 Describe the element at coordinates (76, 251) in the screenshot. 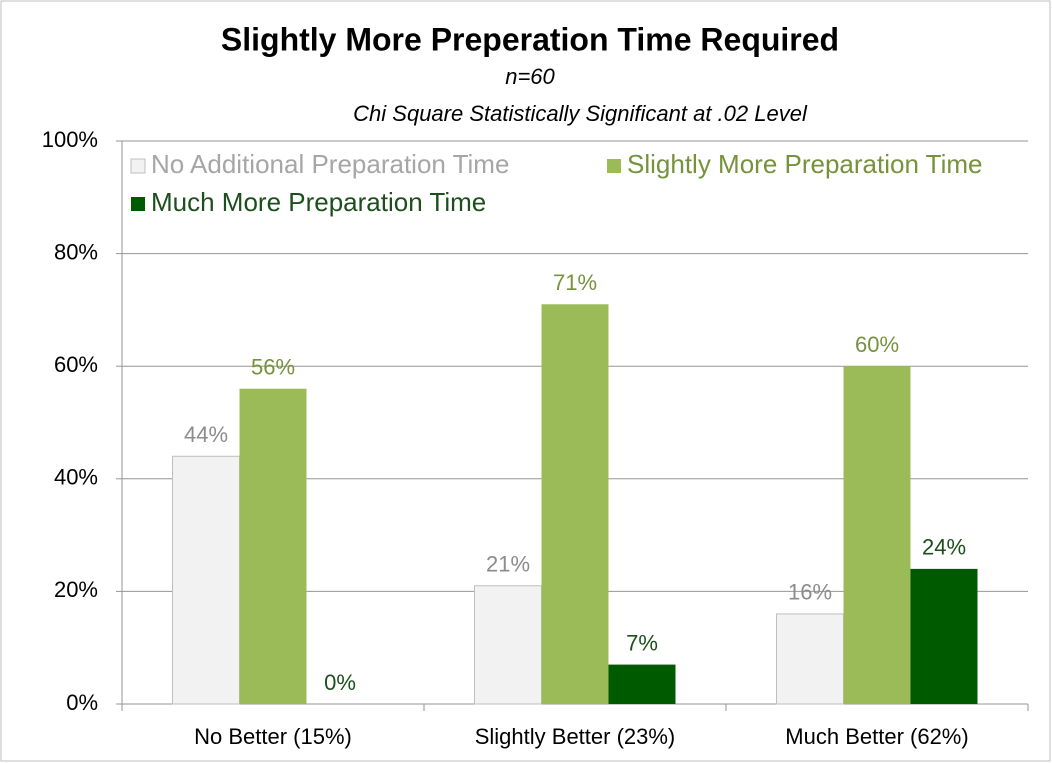

I see `y-tick-label: 80%` at that location.